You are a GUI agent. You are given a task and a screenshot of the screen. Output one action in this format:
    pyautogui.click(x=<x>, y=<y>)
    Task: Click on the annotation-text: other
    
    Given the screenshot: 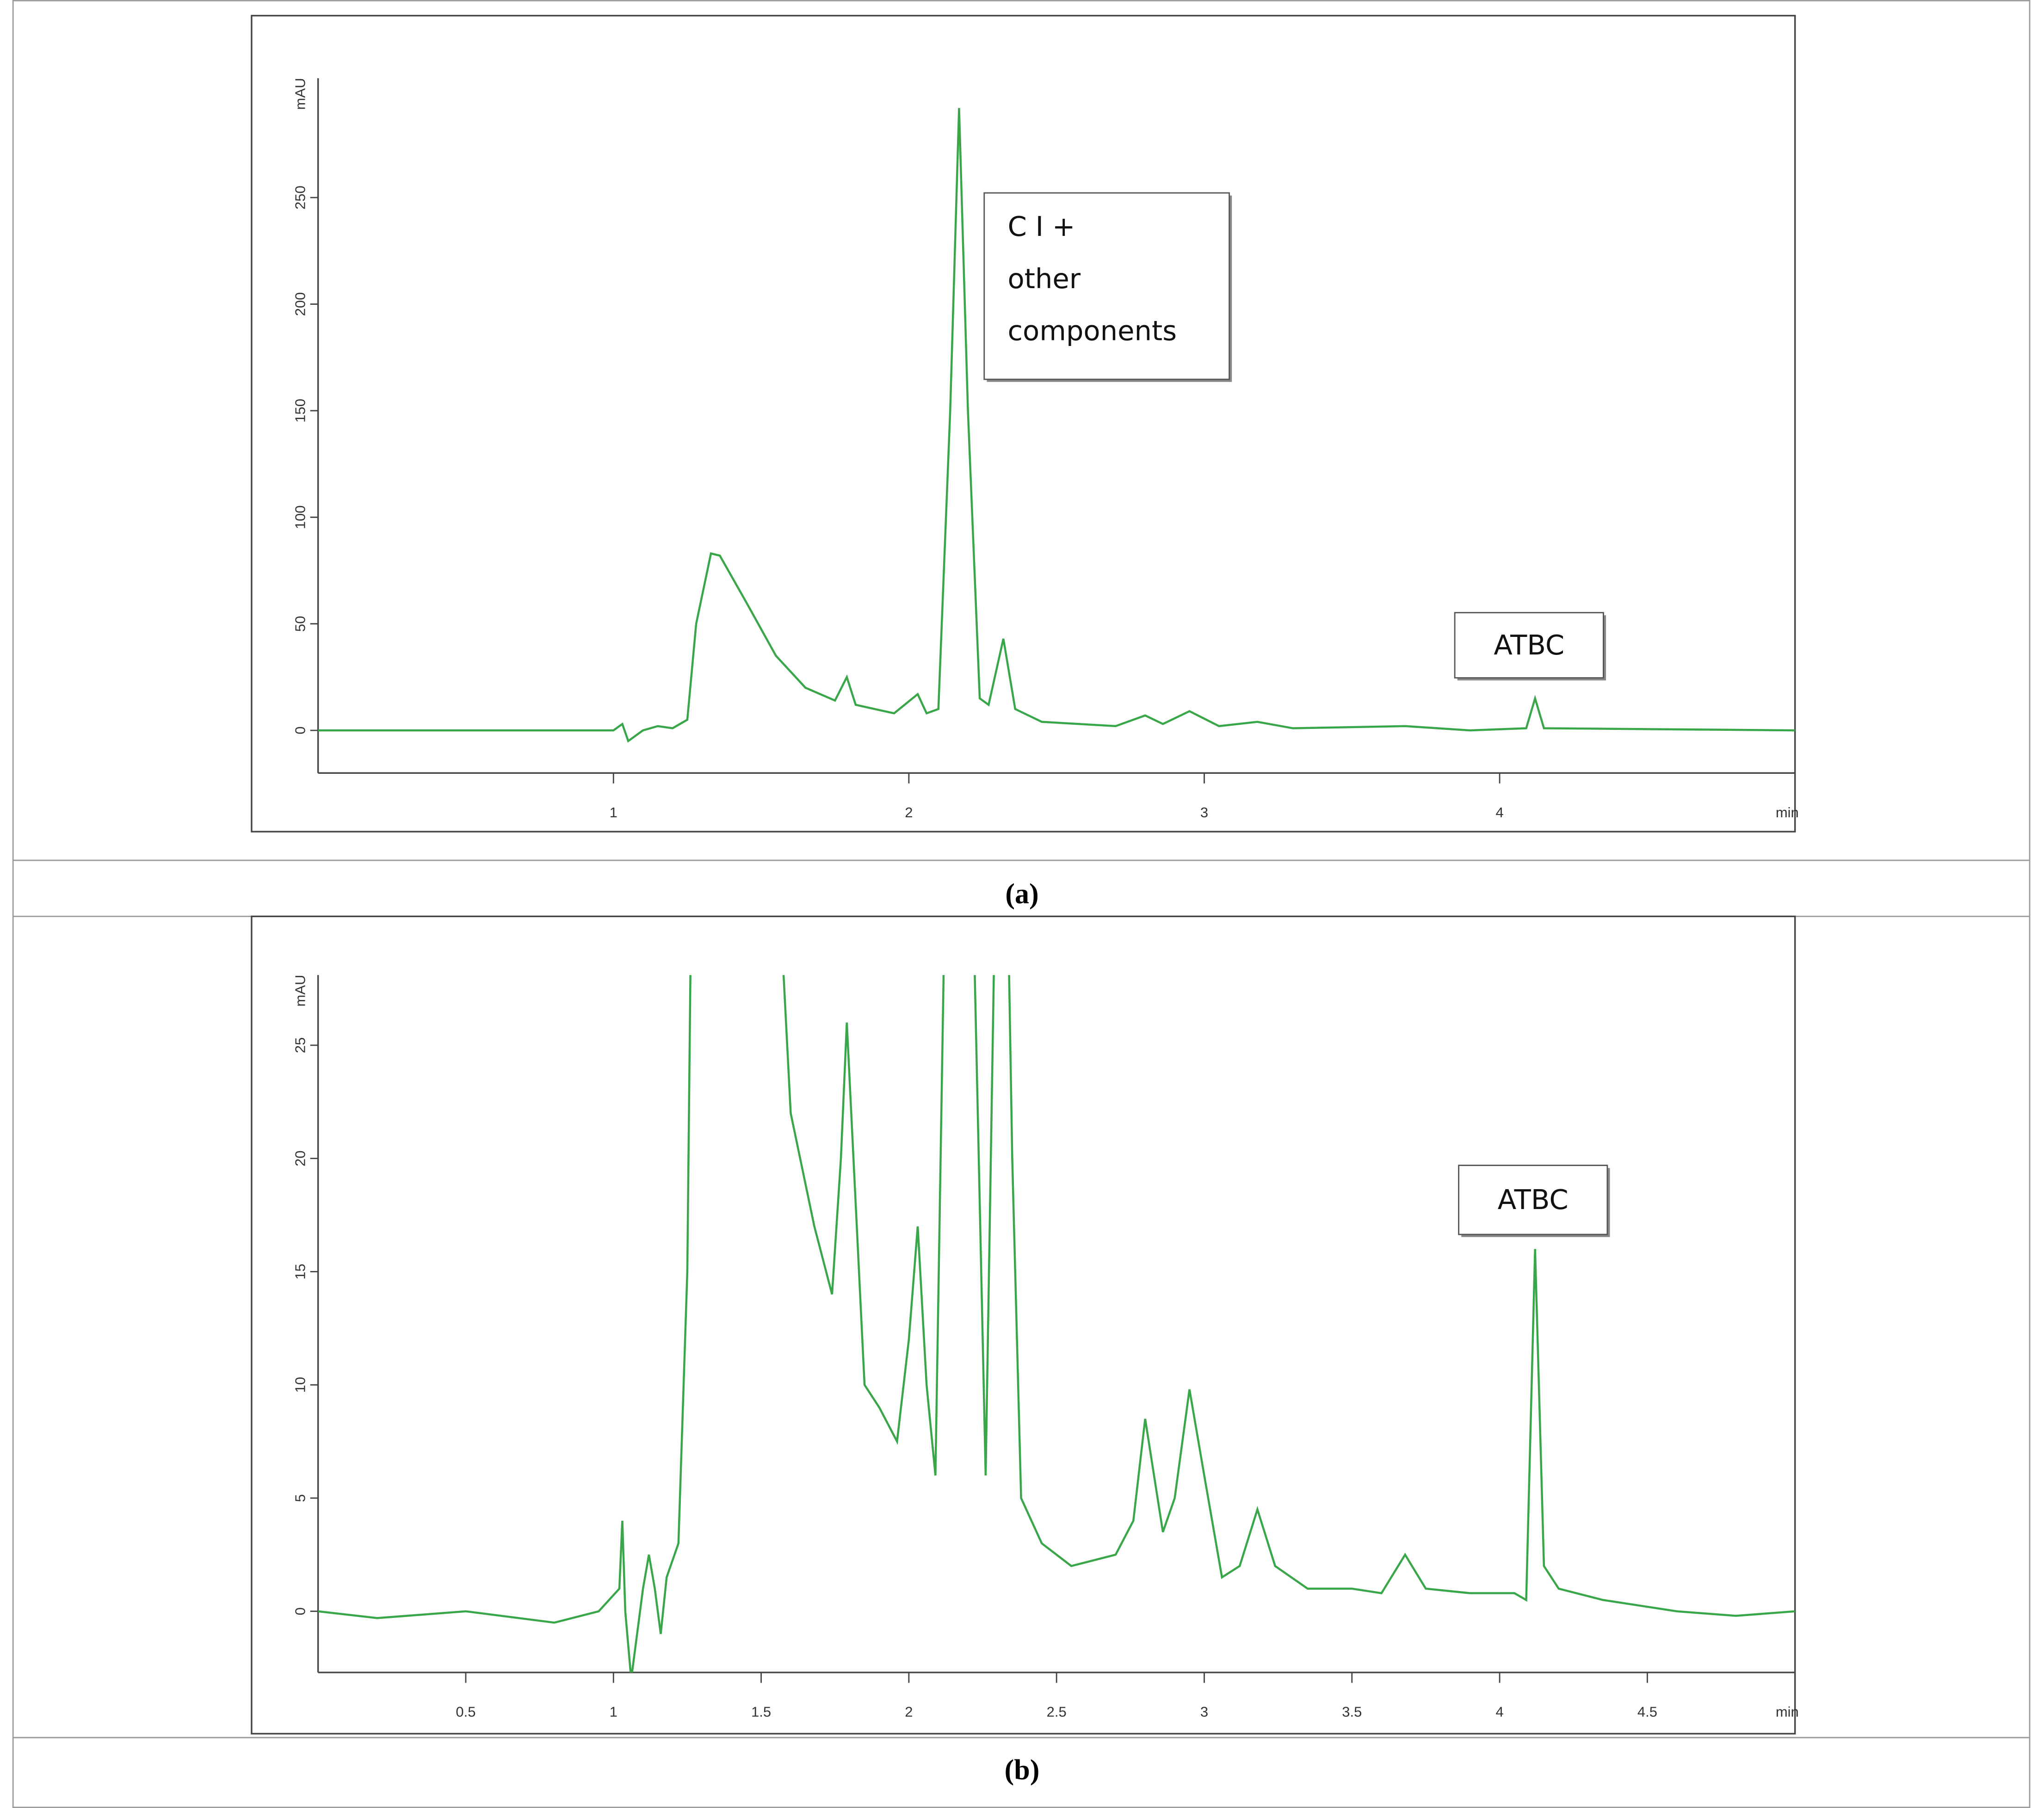 What is the action you would take?
    pyautogui.click(x=1044, y=279)
    